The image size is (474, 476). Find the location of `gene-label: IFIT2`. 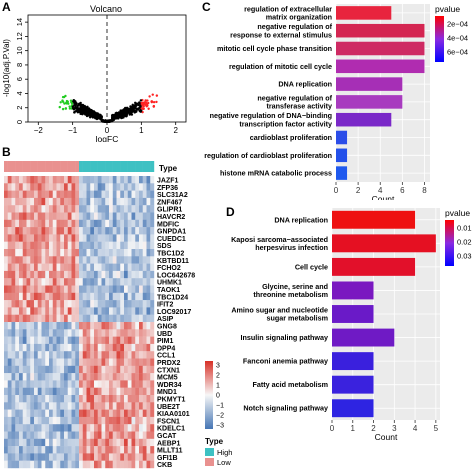

gene-label: IFIT2 is located at coordinates (165, 305).